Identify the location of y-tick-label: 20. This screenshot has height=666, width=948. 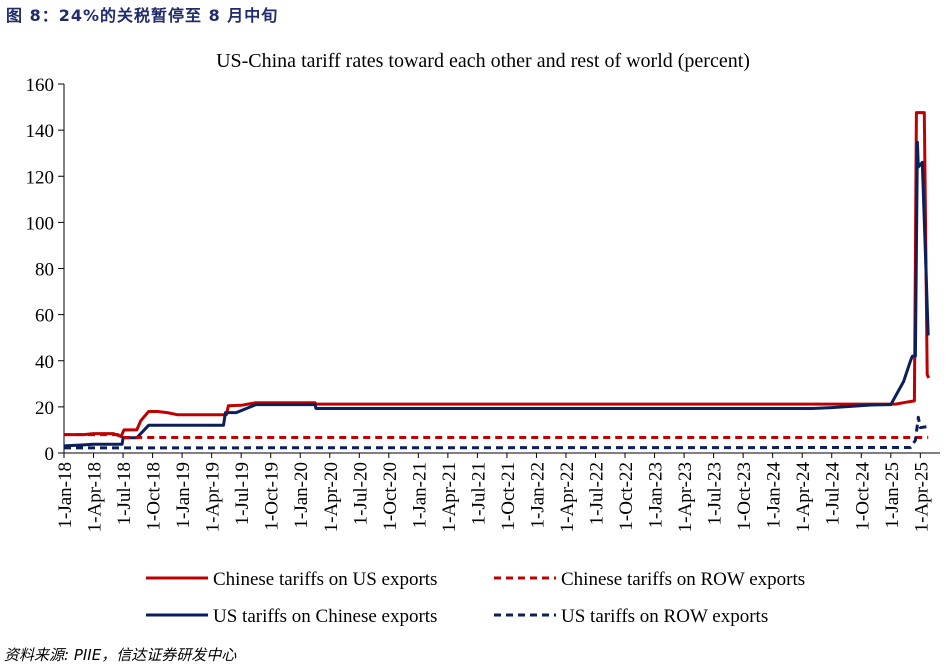
(44, 408).